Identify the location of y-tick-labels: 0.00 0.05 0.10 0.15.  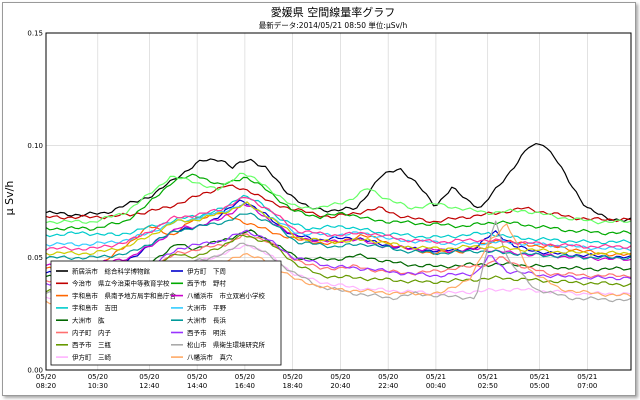
(35, 202).